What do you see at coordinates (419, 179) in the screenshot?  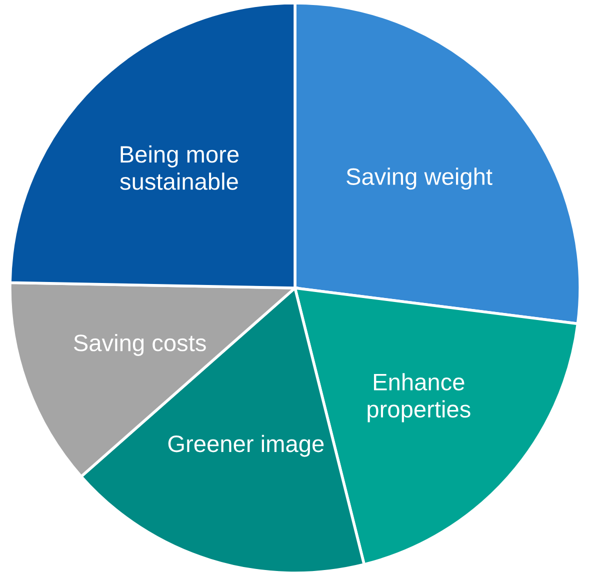 I see `slice-label: Saving weight` at bounding box center [419, 179].